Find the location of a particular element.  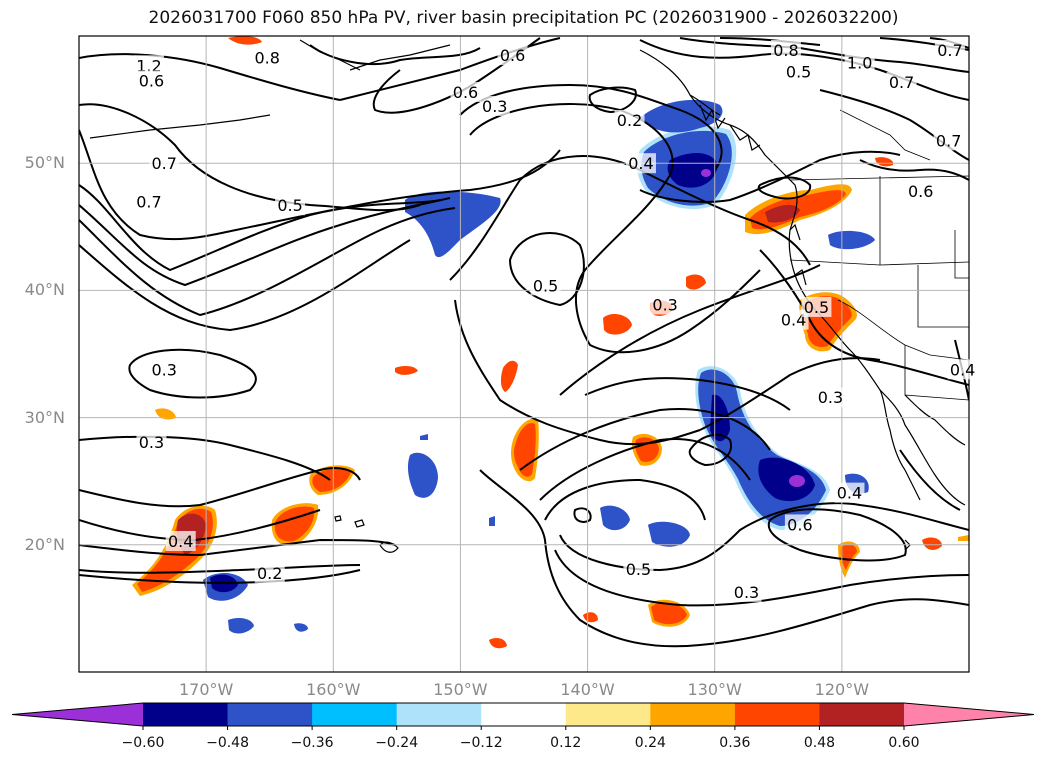

longitude-label: 130°W is located at coordinates (714, 689).